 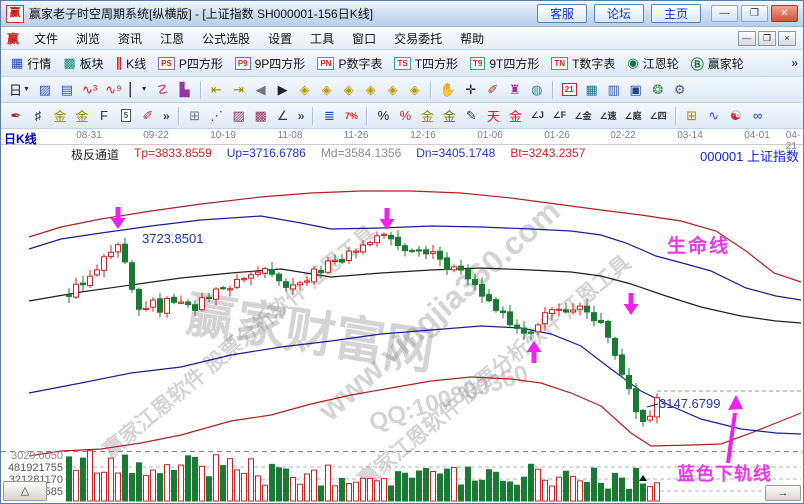 I want to click on pen-levels-button: ✎, so click(x=471, y=116).